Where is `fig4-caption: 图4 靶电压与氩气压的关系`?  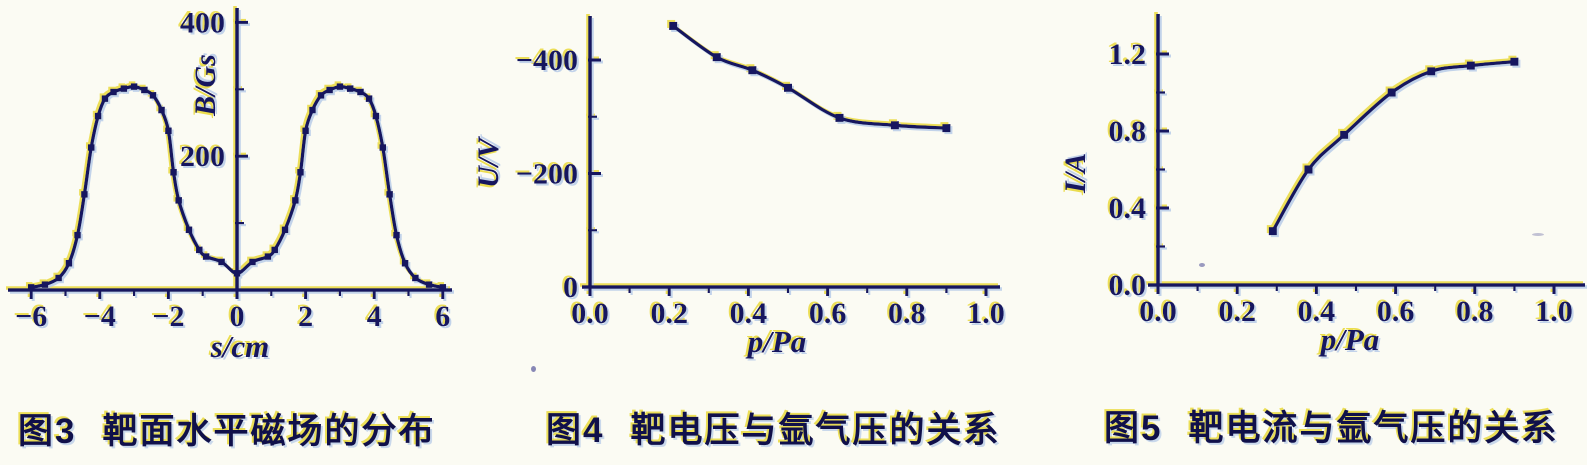 fig4-caption: 图4 靶电压与氩气压的关系 is located at coordinates (773, 427).